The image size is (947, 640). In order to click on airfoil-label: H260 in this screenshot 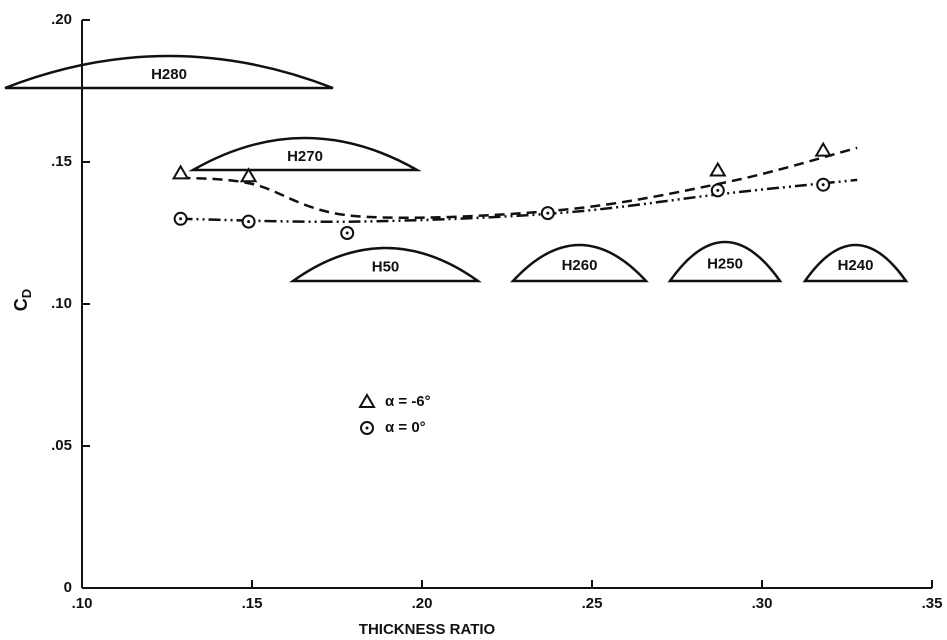, I will do `click(580, 265)`.